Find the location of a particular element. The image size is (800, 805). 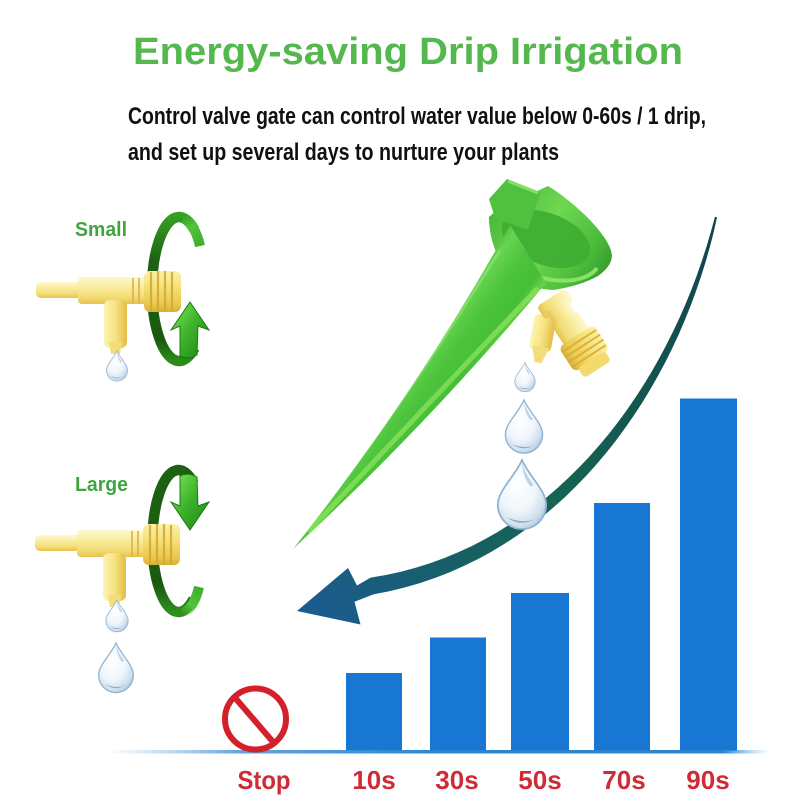

svg-text: 30s is located at coordinates (456, 780).